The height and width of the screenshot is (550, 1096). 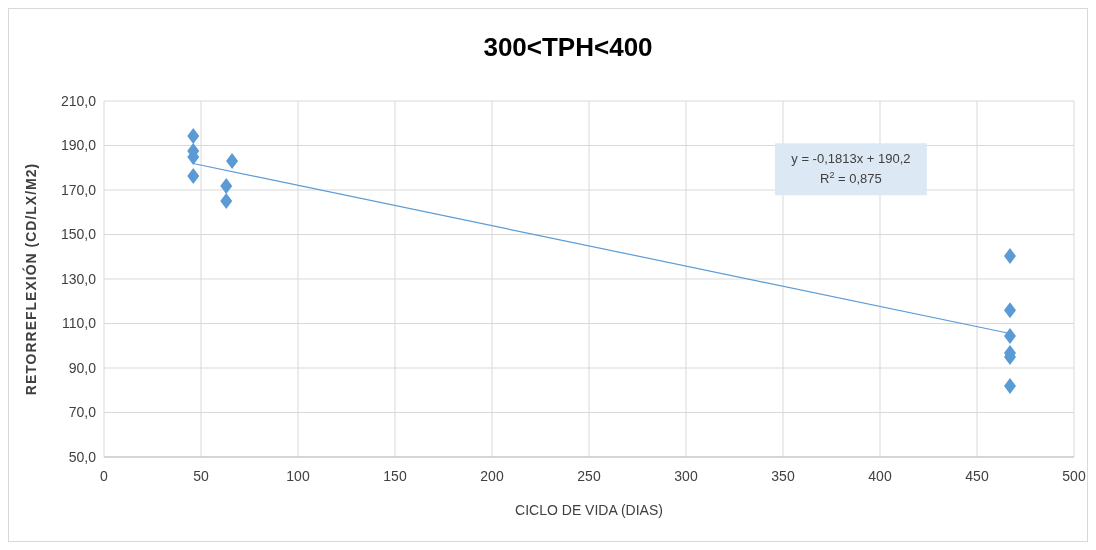 What do you see at coordinates (78, 100) in the screenshot?
I see `y-tick-label: 210,0` at bounding box center [78, 100].